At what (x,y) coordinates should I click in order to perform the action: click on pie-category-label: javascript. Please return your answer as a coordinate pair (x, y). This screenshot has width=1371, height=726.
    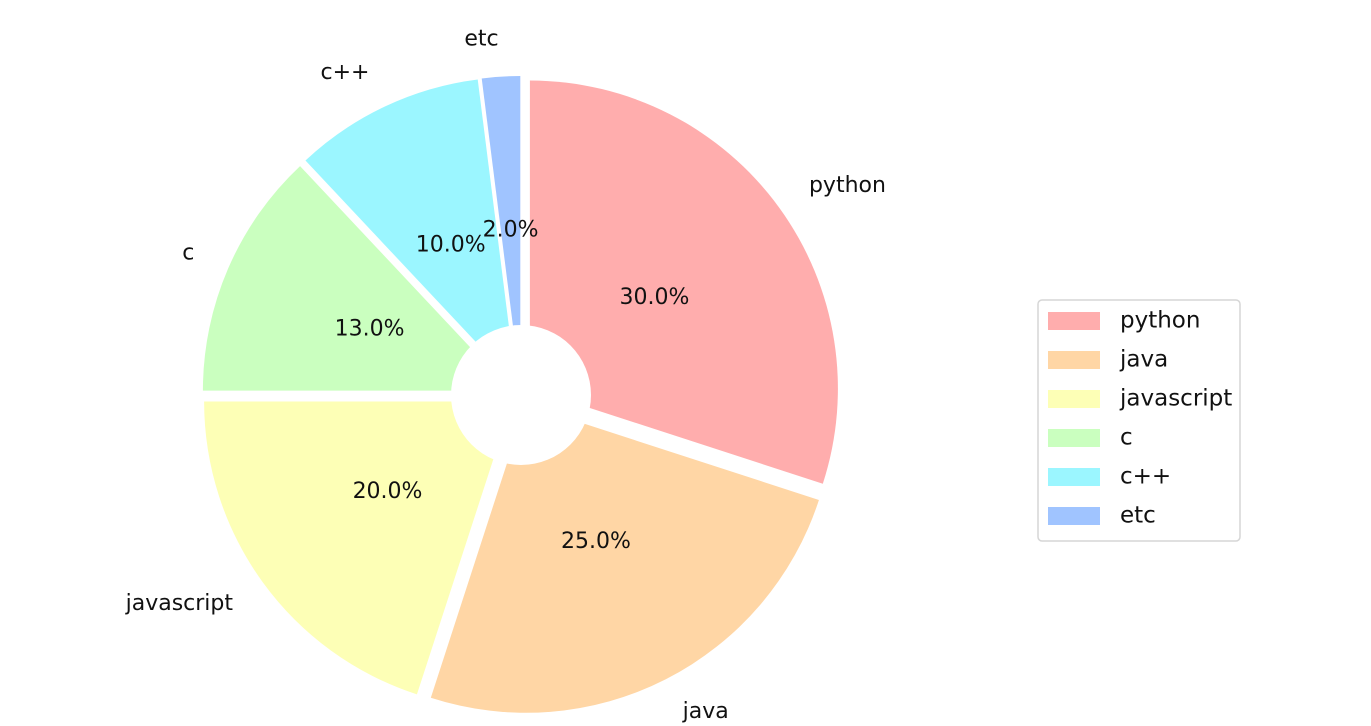
    Looking at the image, I should click on (179, 603).